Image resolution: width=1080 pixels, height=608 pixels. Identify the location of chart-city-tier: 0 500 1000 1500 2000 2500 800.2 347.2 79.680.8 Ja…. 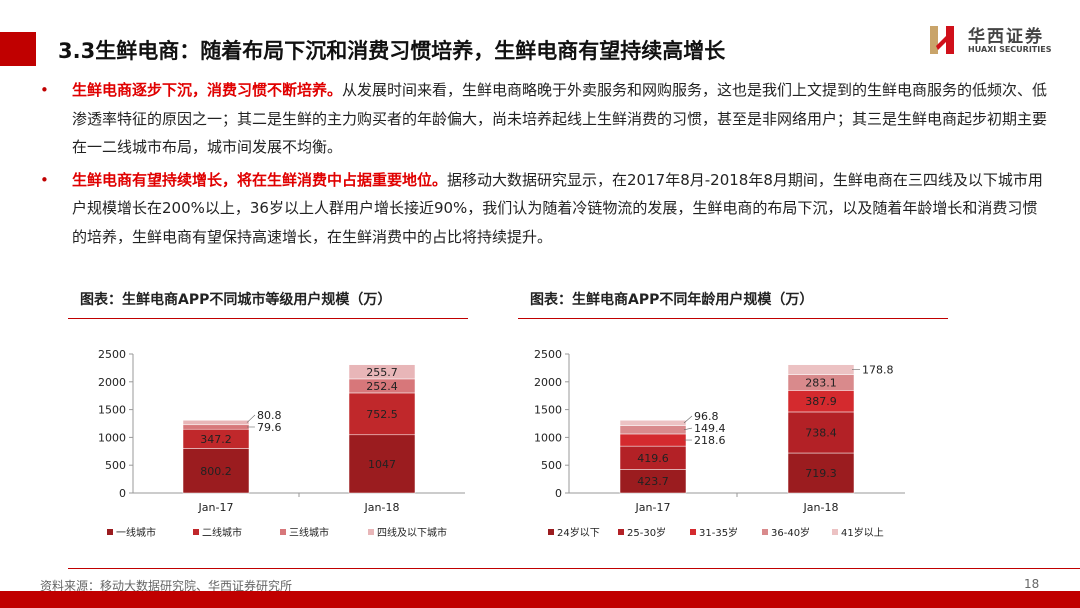
(281, 443).